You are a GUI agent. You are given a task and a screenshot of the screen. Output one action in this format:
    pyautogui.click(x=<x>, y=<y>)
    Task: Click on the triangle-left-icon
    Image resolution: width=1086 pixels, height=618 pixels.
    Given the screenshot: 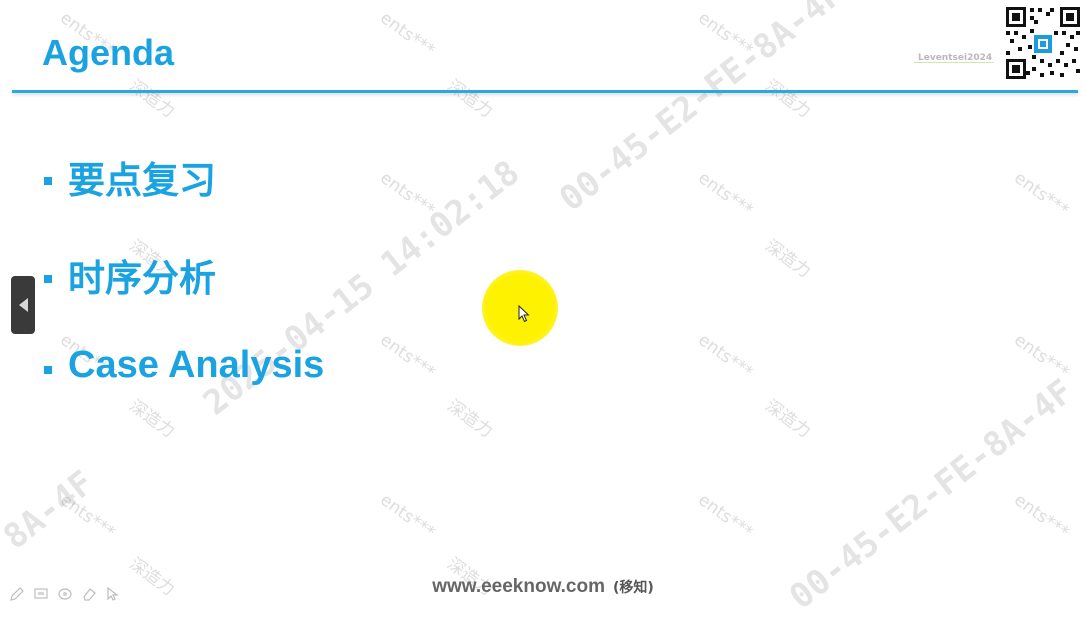 What is the action you would take?
    pyautogui.click(x=23, y=305)
    